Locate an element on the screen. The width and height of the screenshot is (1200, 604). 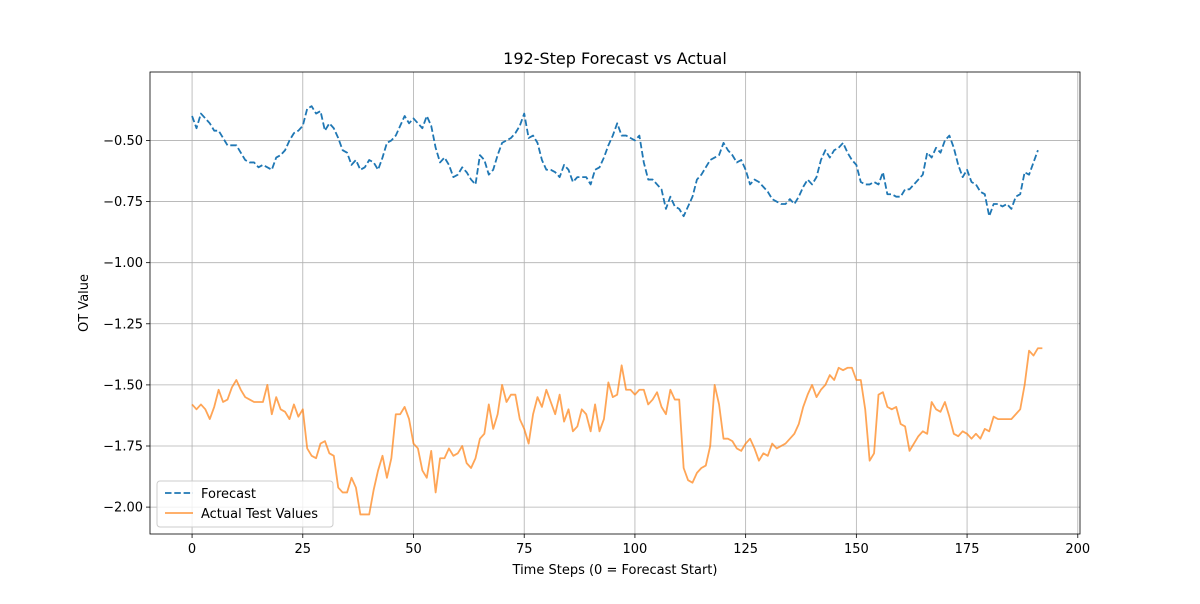
legend: Forecast Actual Test Values is located at coordinates (245, 504).